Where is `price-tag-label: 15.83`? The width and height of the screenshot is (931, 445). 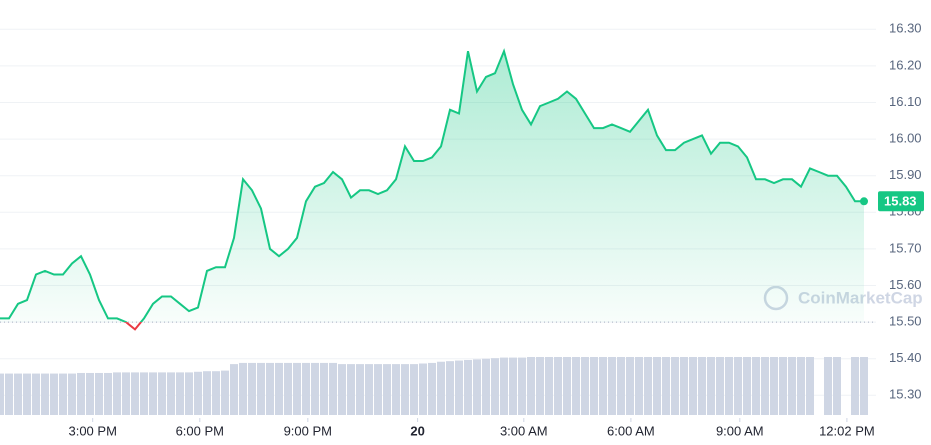
price-tag-label: 15.83 is located at coordinates (900, 201).